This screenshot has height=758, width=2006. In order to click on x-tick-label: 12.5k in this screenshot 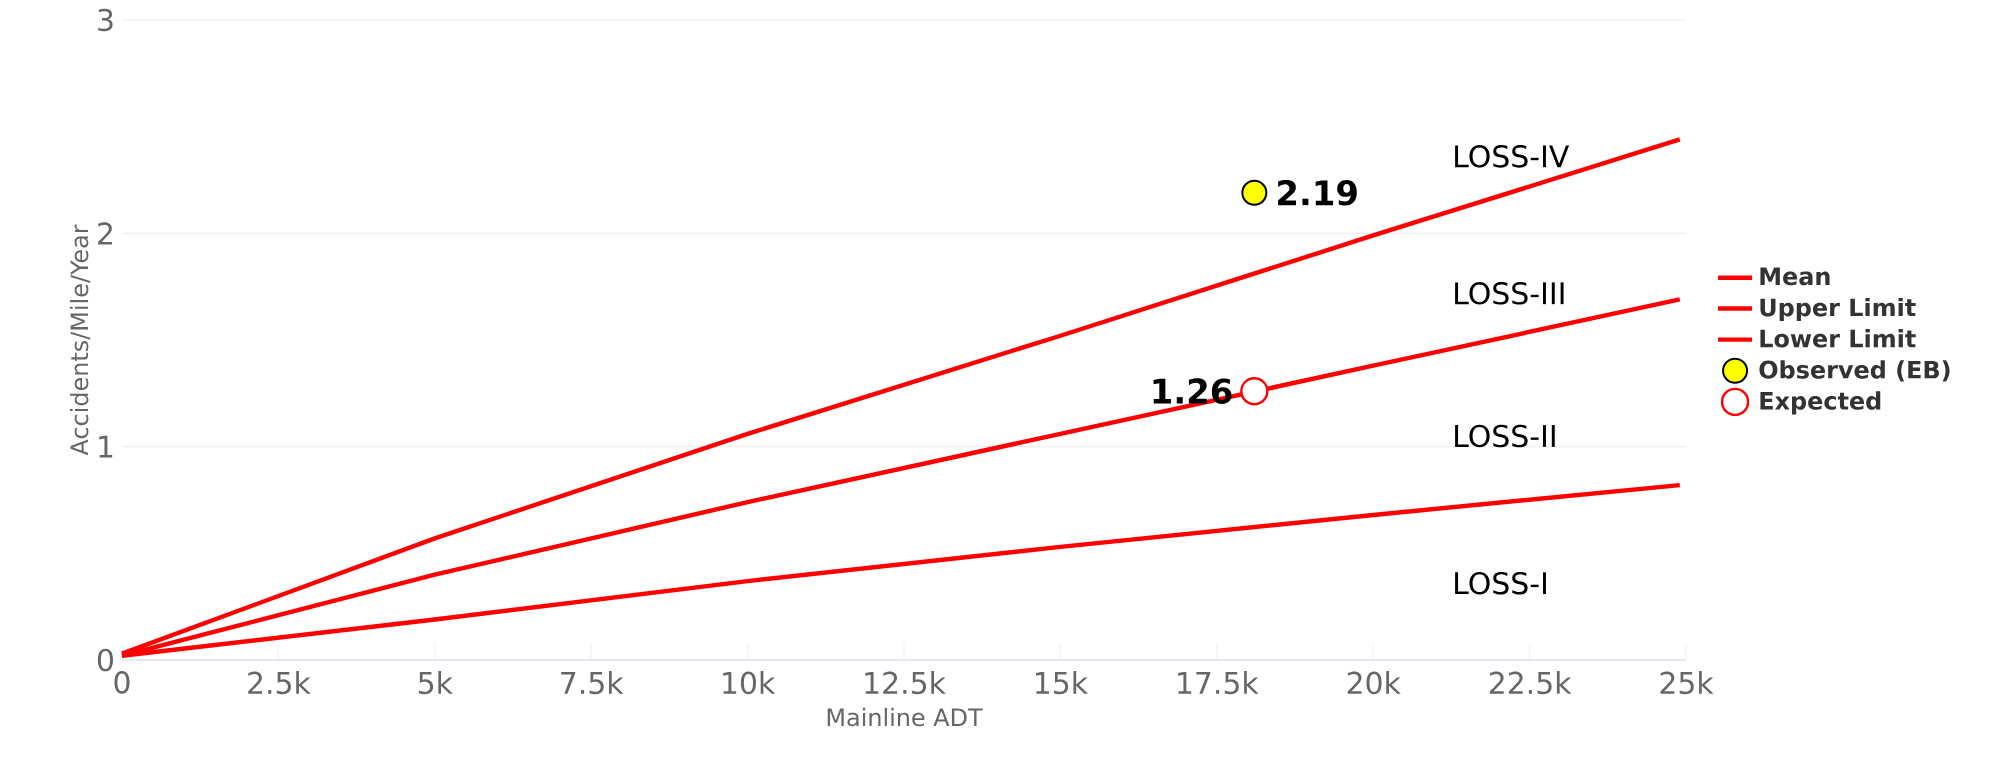, I will do `click(905, 683)`.